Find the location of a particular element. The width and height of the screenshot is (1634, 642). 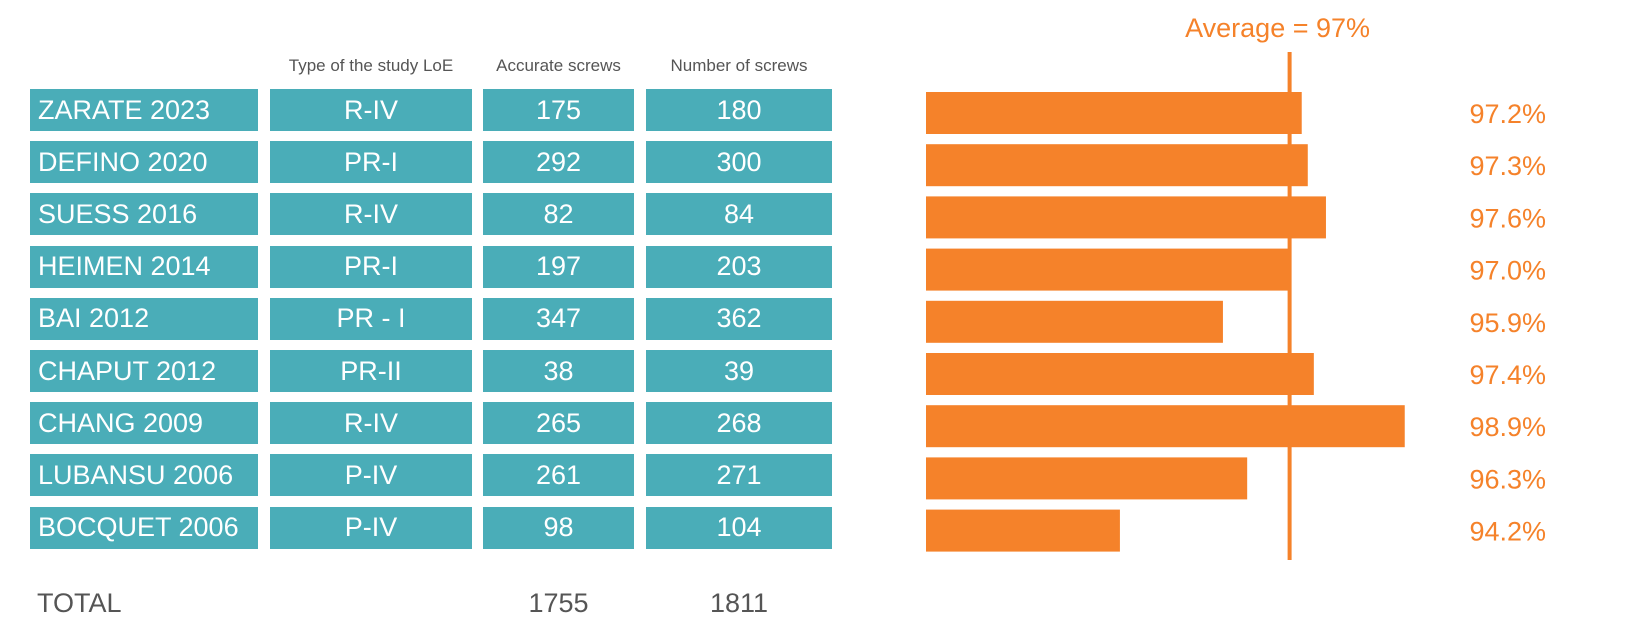

accurate-screws-cell: 98 is located at coordinates (558, 527).